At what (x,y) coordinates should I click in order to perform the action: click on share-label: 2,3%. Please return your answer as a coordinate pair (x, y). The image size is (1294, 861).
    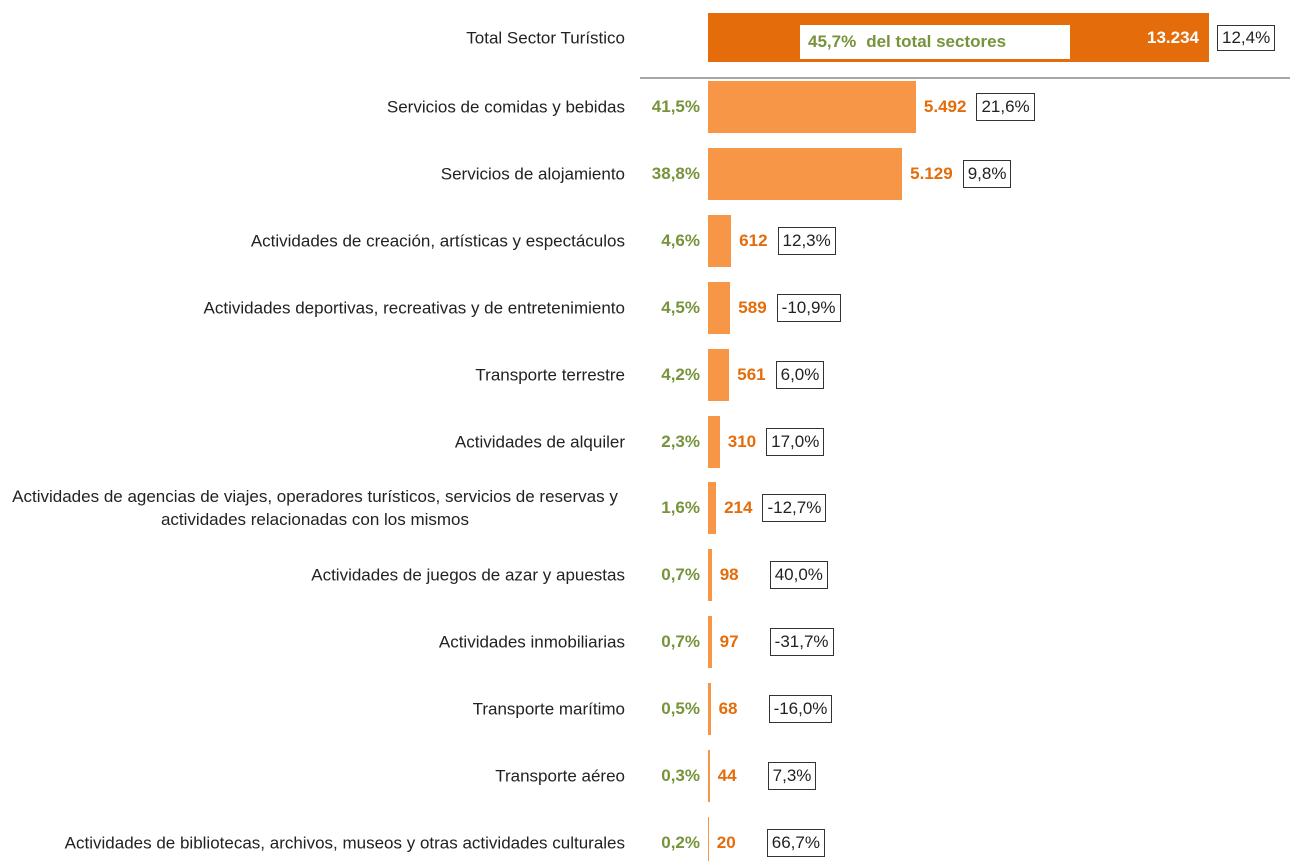
    Looking at the image, I should click on (680, 441).